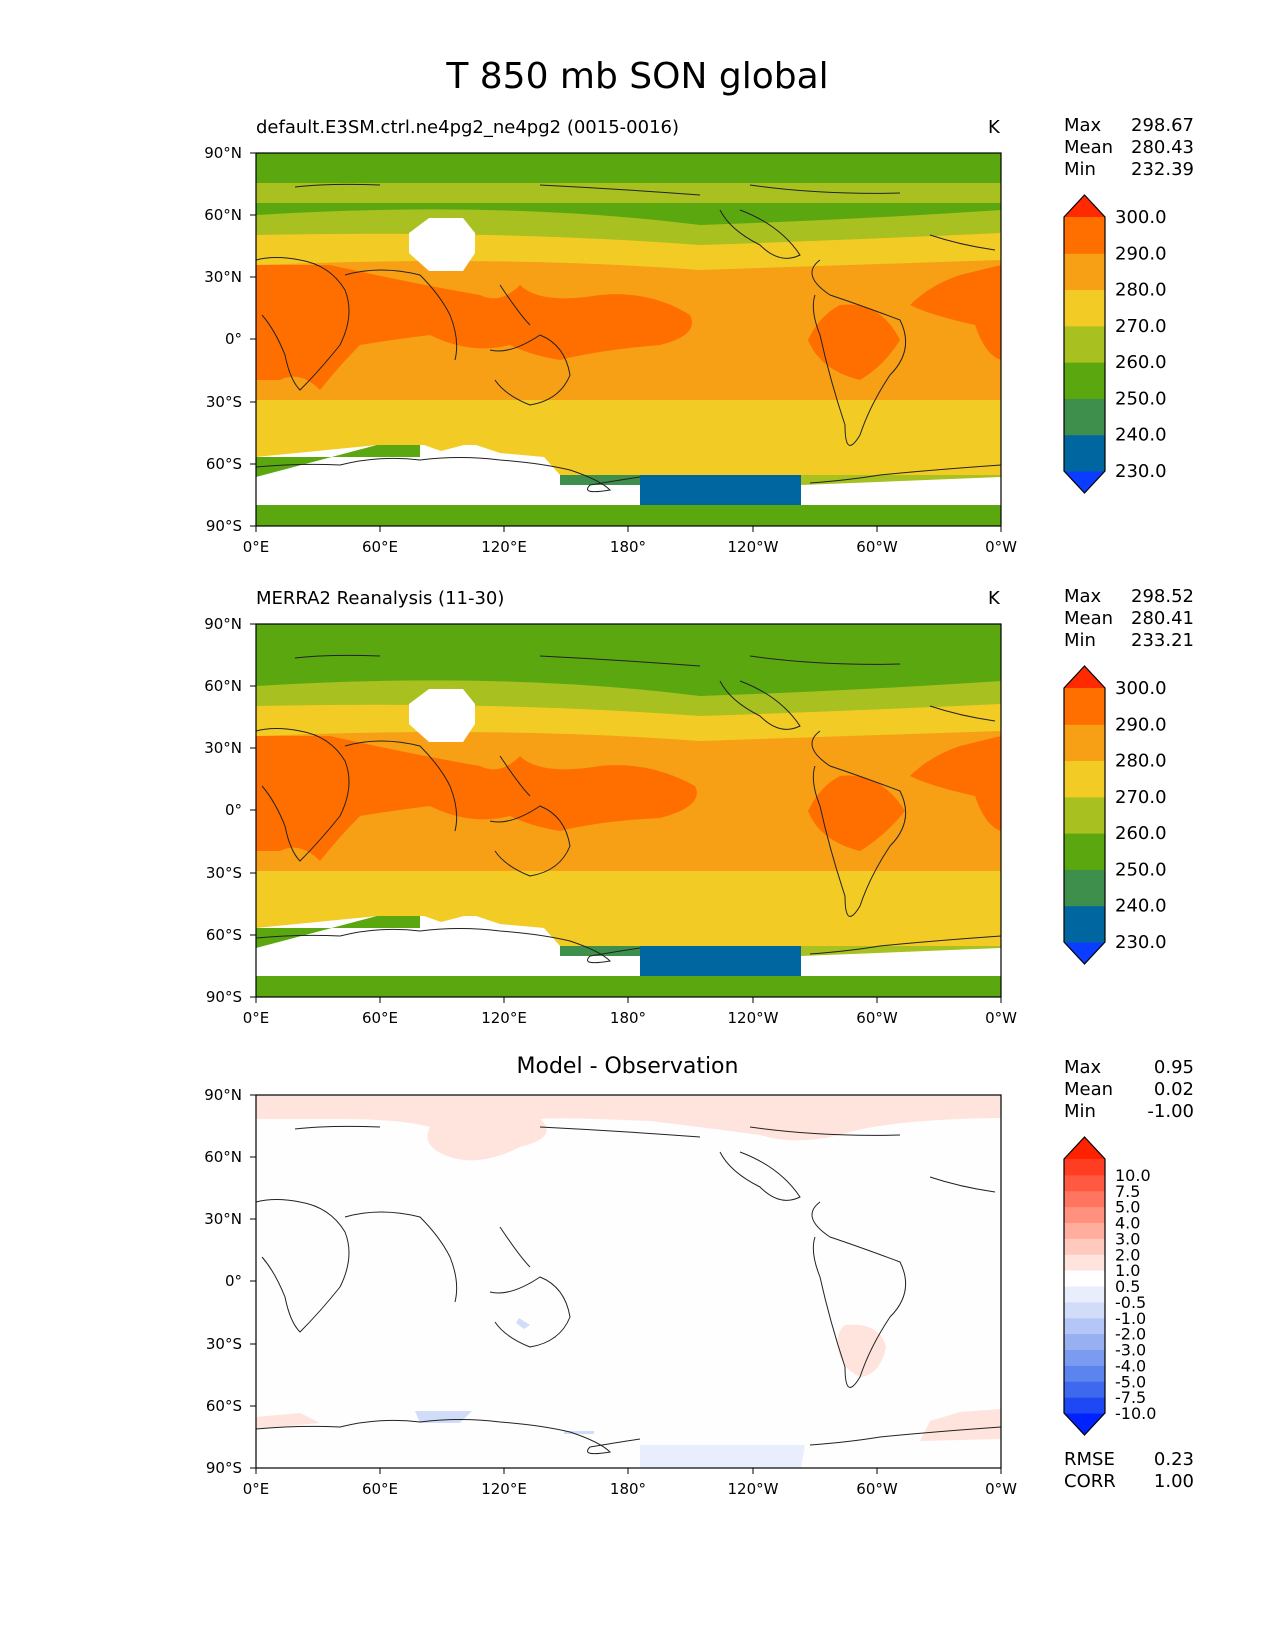 The height and width of the screenshot is (1650, 1275). What do you see at coordinates (1162, 169) in the screenshot?
I see `stat-min-value: 232.39` at bounding box center [1162, 169].